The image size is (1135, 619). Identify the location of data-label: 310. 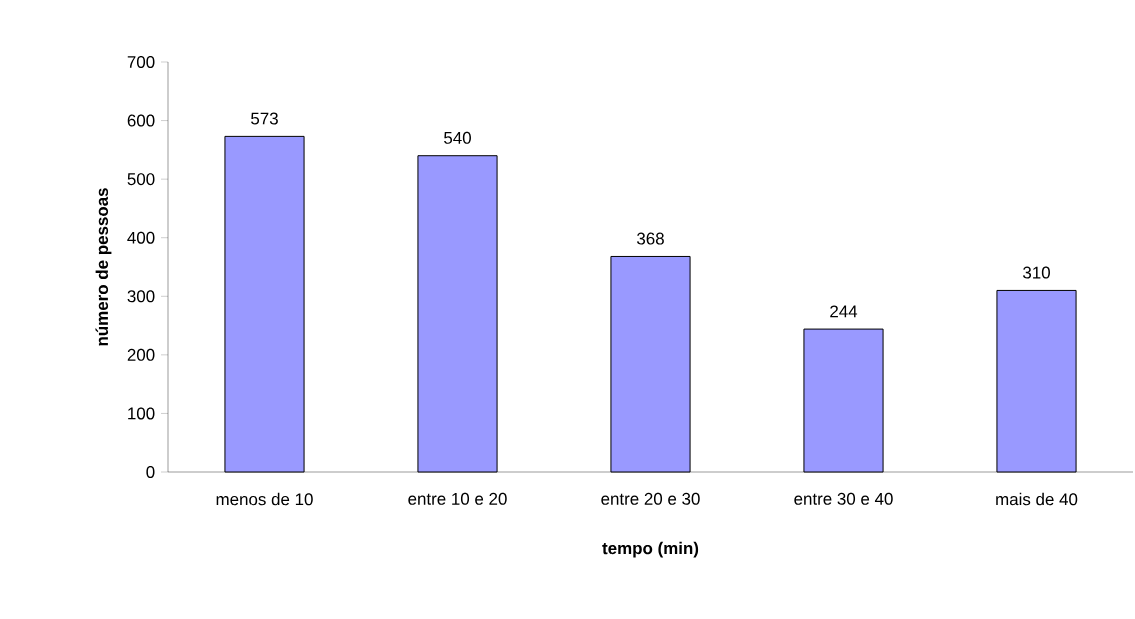
(1036, 272).